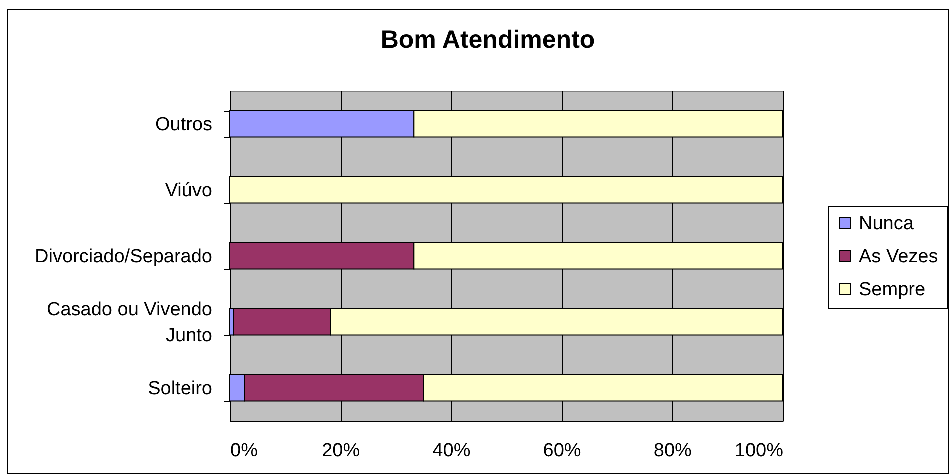  What do you see at coordinates (451, 451) in the screenshot?
I see `x-tick-label: 40%` at bounding box center [451, 451].